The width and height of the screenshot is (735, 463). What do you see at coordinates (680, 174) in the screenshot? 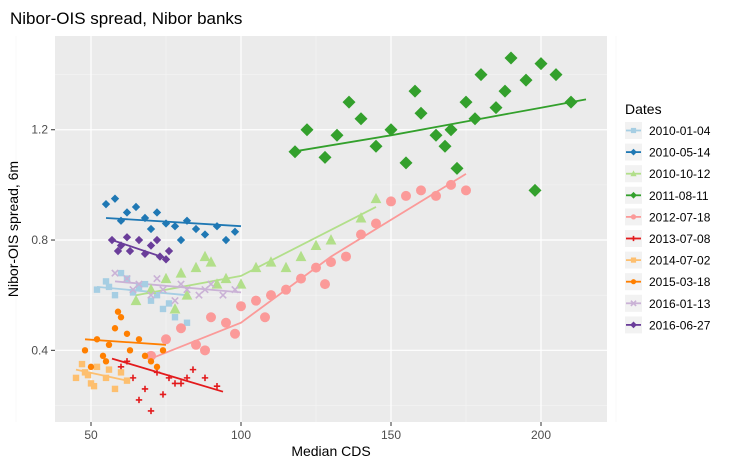
I see `legend-label: 2010-10-12` at bounding box center [680, 174].